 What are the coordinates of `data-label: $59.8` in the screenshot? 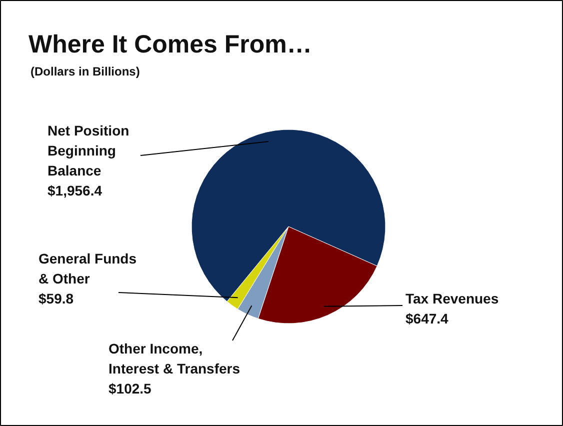 It's located at (56, 298).